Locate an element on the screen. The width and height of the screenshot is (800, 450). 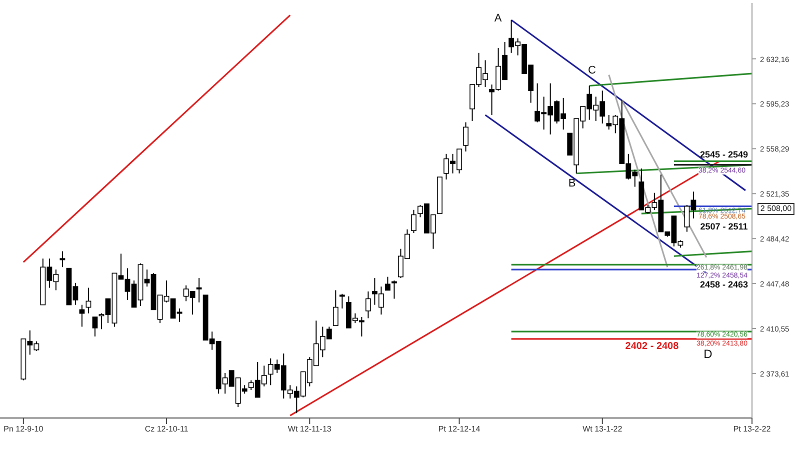
annotation: 2402 - 2408 is located at coordinates (652, 346).